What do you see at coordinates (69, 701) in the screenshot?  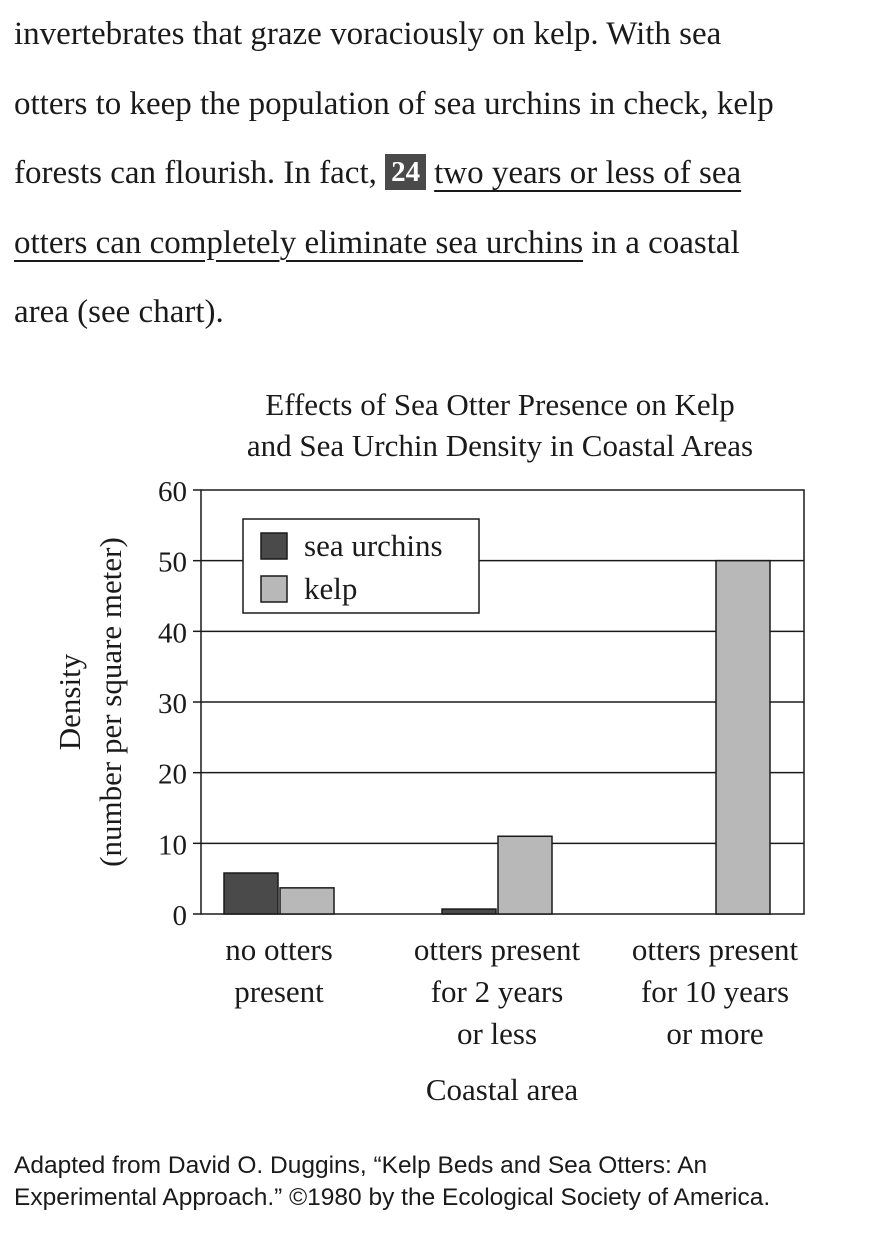 I see `y-axis-label-line: Density` at bounding box center [69, 701].